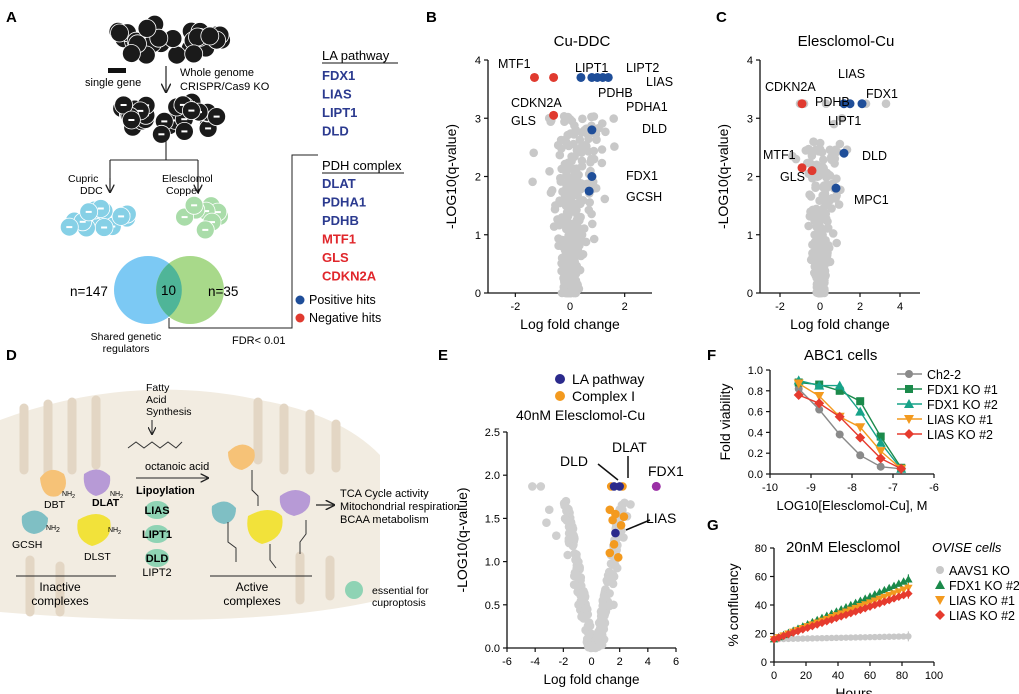  I want to click on chart-title: 40nM Elesclomol-Cu, so click(580, 415).